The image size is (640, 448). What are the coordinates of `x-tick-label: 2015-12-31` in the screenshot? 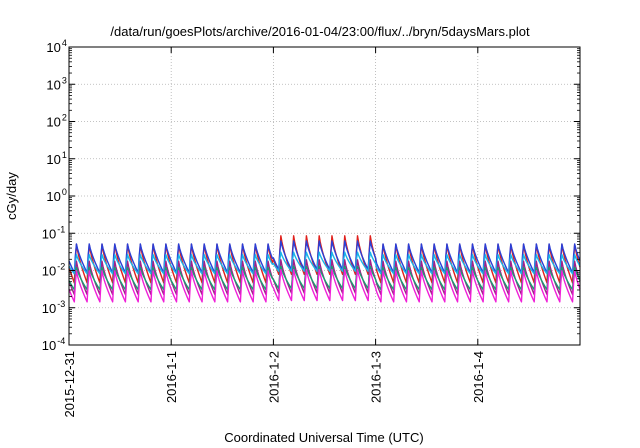 It's located at (69, 384).